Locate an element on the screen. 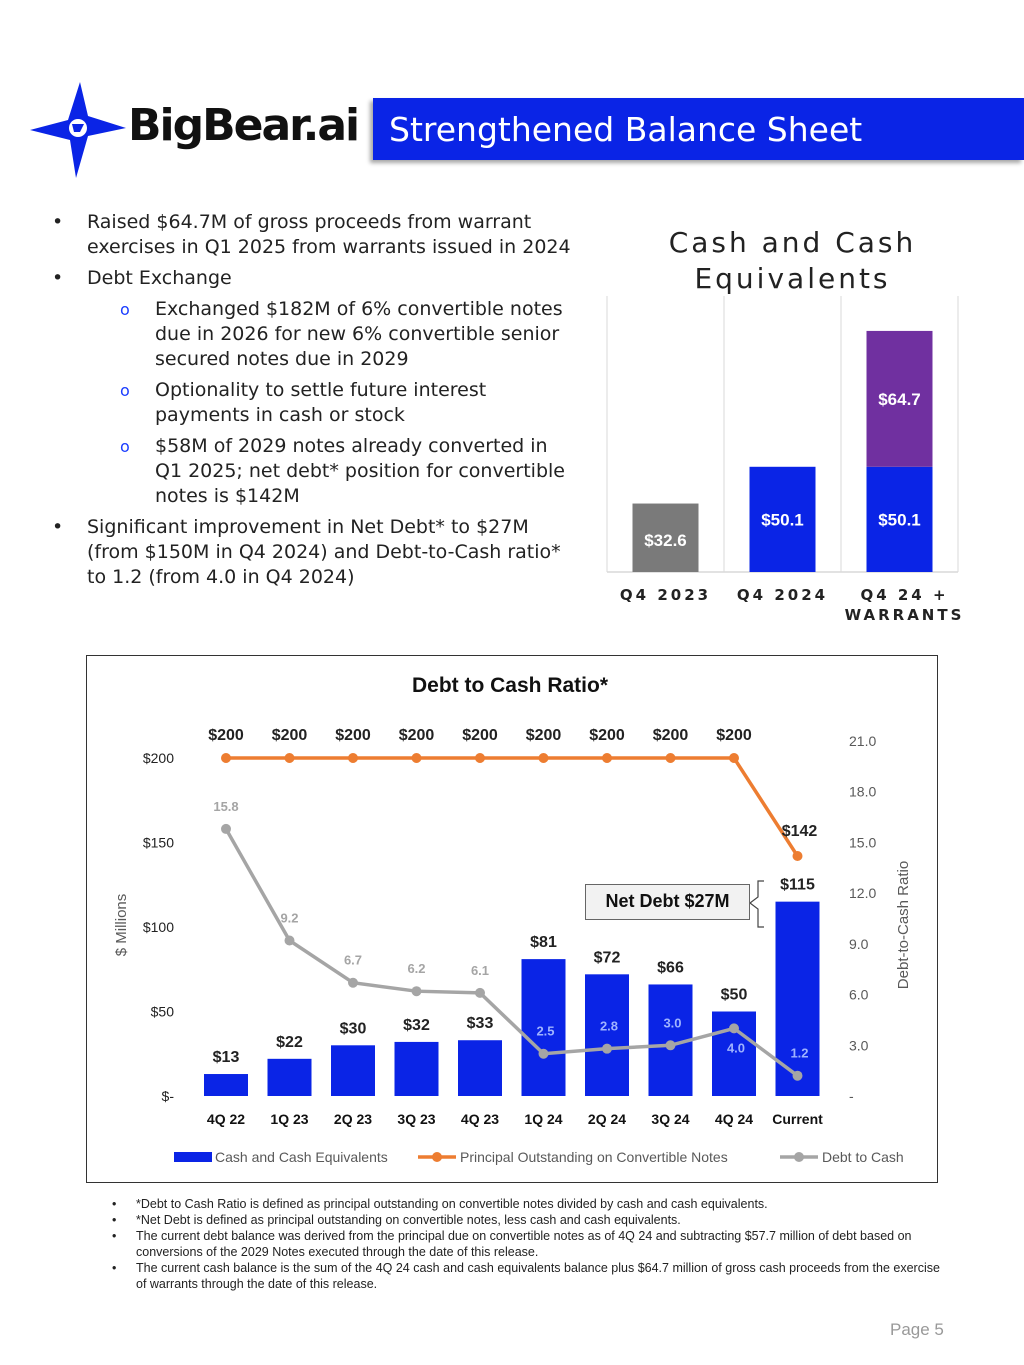 The image size is (1024, 1365). y2-tick-label: 9.0 is located at coordinates (859, 944).